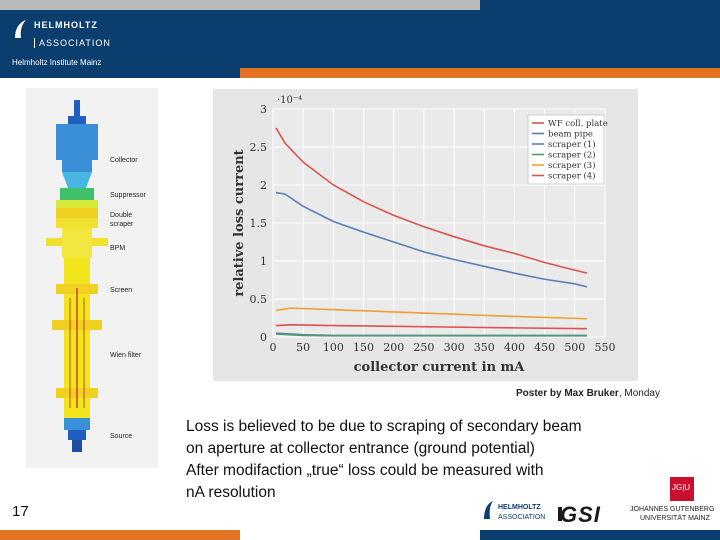 This screenshot has width=720, height=540. I want to click on header-grey-strip, so click(240, 5).